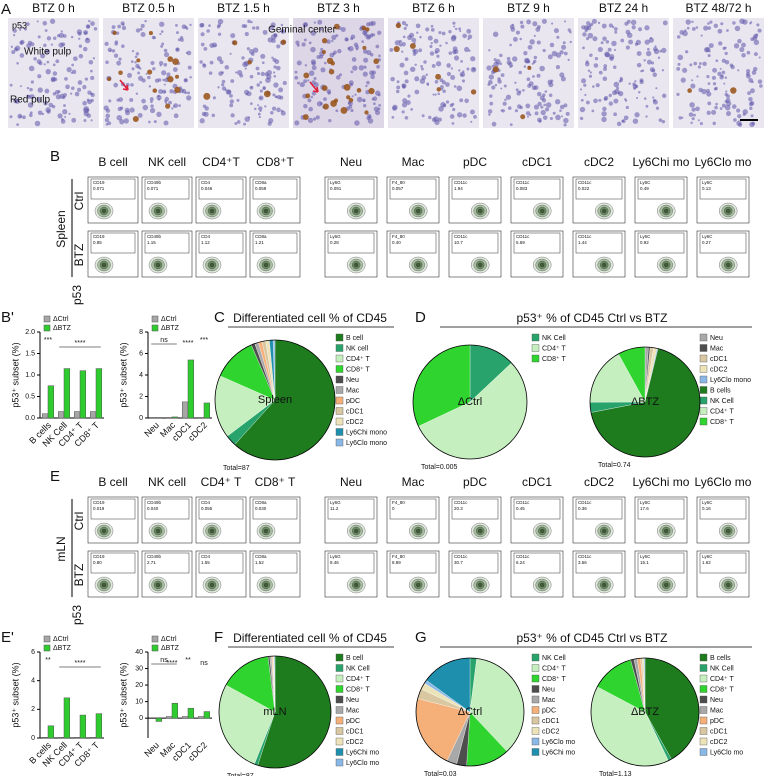  I want to click on legend-label: Ly6Clo mono, so click(730, 380).